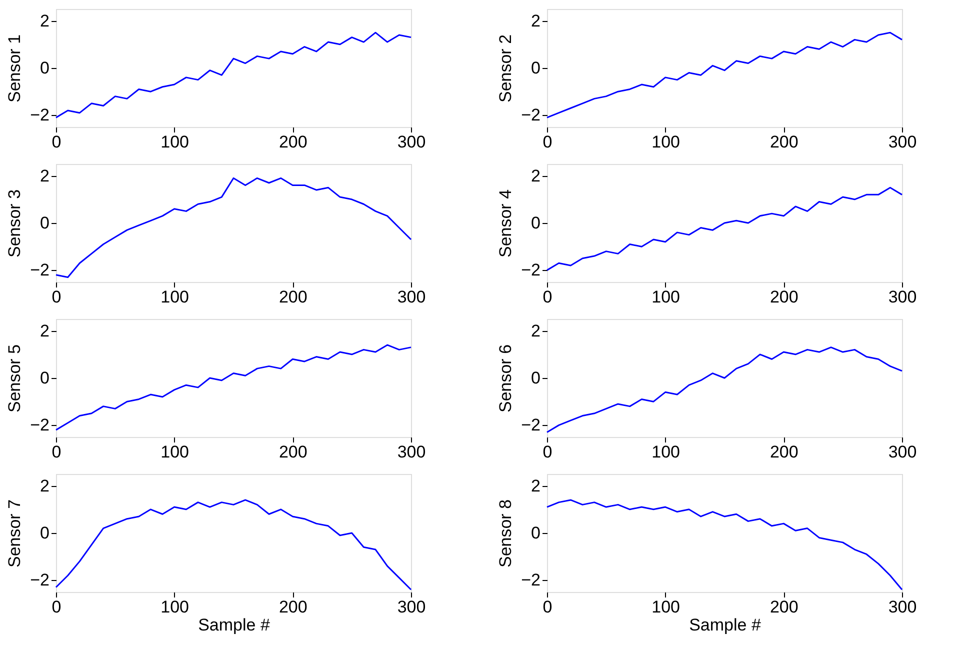 The image size is (956, 671). What do you see at coordinates (14, 533) in the screenshot?
I see `y-axis-title: Sensor 7` at bounding box center [14, 533].